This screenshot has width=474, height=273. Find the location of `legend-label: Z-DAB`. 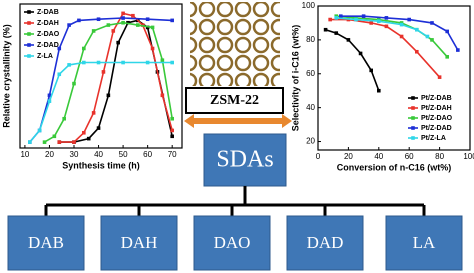

legend-label: Z-DAB is located at coordinates (48, 12).